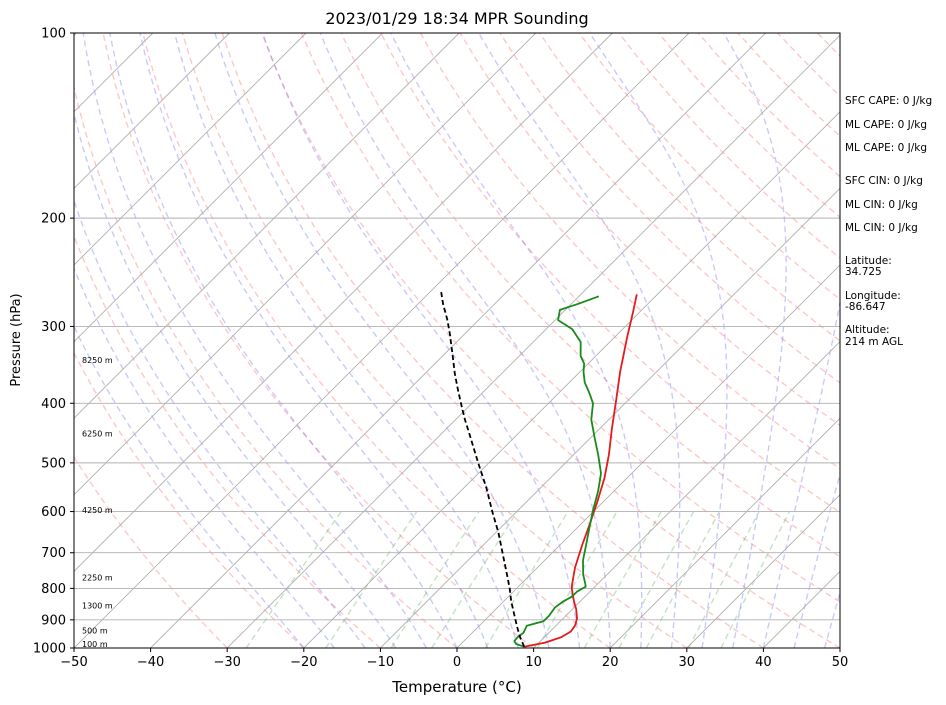 The width and height of the screenshot is (946, 705). I want to click on x-tick-label: −30, so click(226, 662).